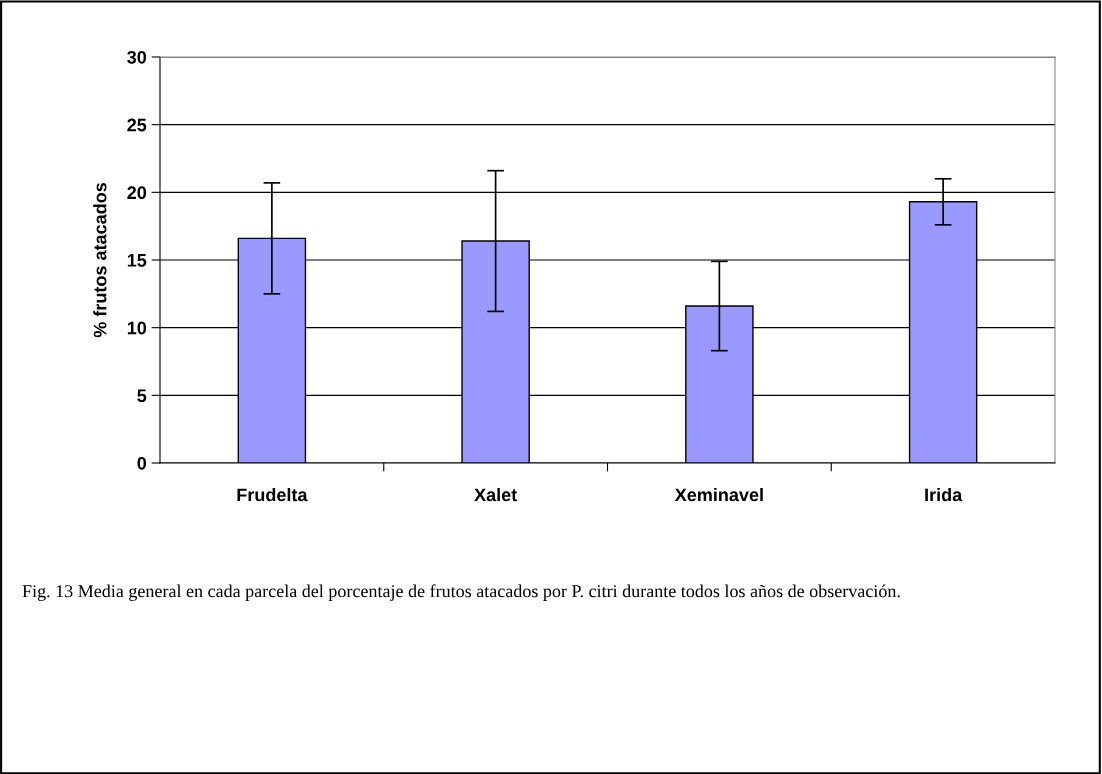 This screenshot has height=774, width=1102. What do you see at coordinates (137, 57) in the screenshot?
I see `y-tick-label: 30` at bounding box center [137, 57].